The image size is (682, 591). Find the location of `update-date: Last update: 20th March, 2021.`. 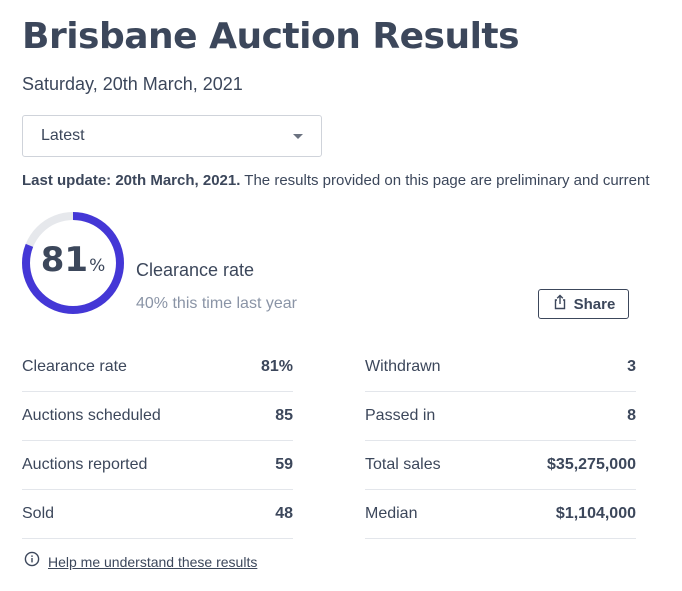

update-date: Last update: 20th March, 2021. is located at coordinates (131, 180).